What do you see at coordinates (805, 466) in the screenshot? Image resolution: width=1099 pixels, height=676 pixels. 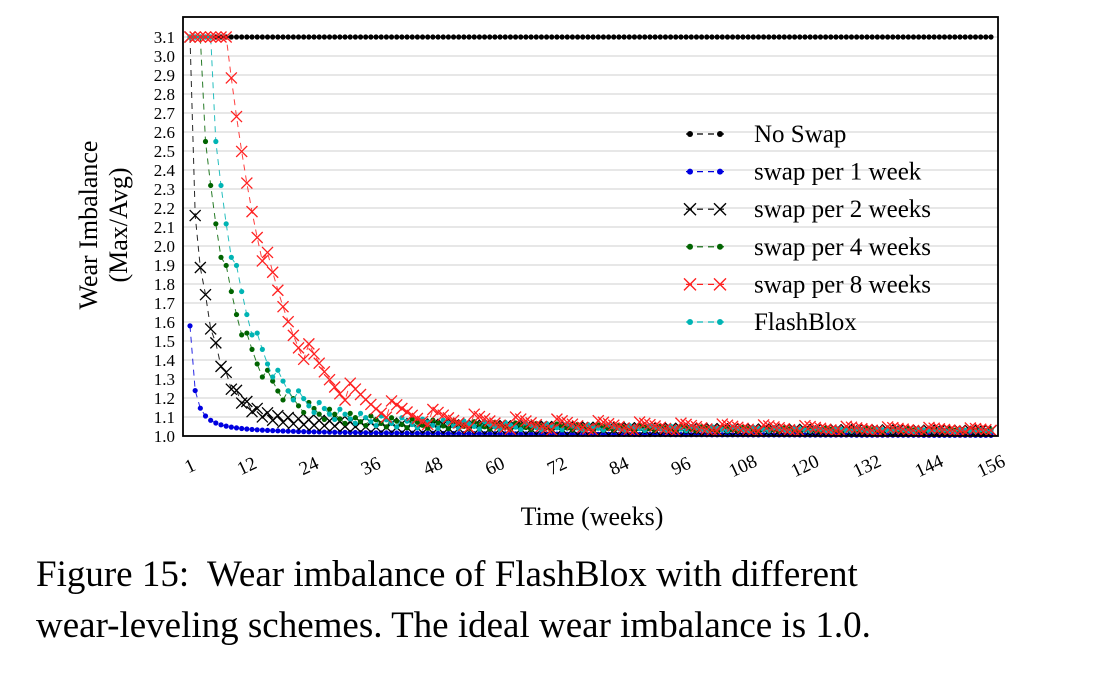 I see `x-tick-label: 120` at bounding box center [805, 466].